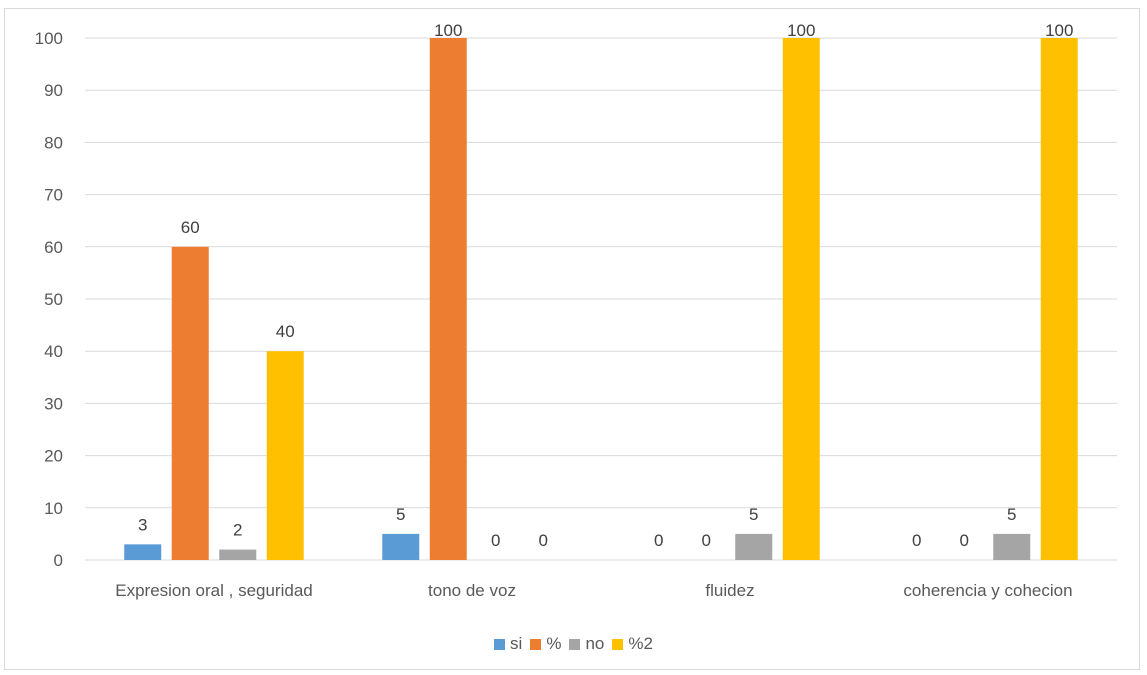 This screenshot has height=675, width=1147. I want to click on bar-%-0, so click(190, 403).